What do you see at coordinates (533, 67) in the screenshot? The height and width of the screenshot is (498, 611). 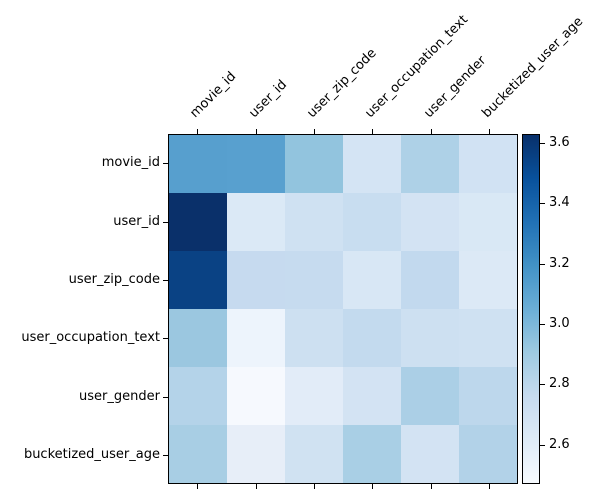 I see `x-tick-label: bucketized_user_age` at bounding box center [533, 67].